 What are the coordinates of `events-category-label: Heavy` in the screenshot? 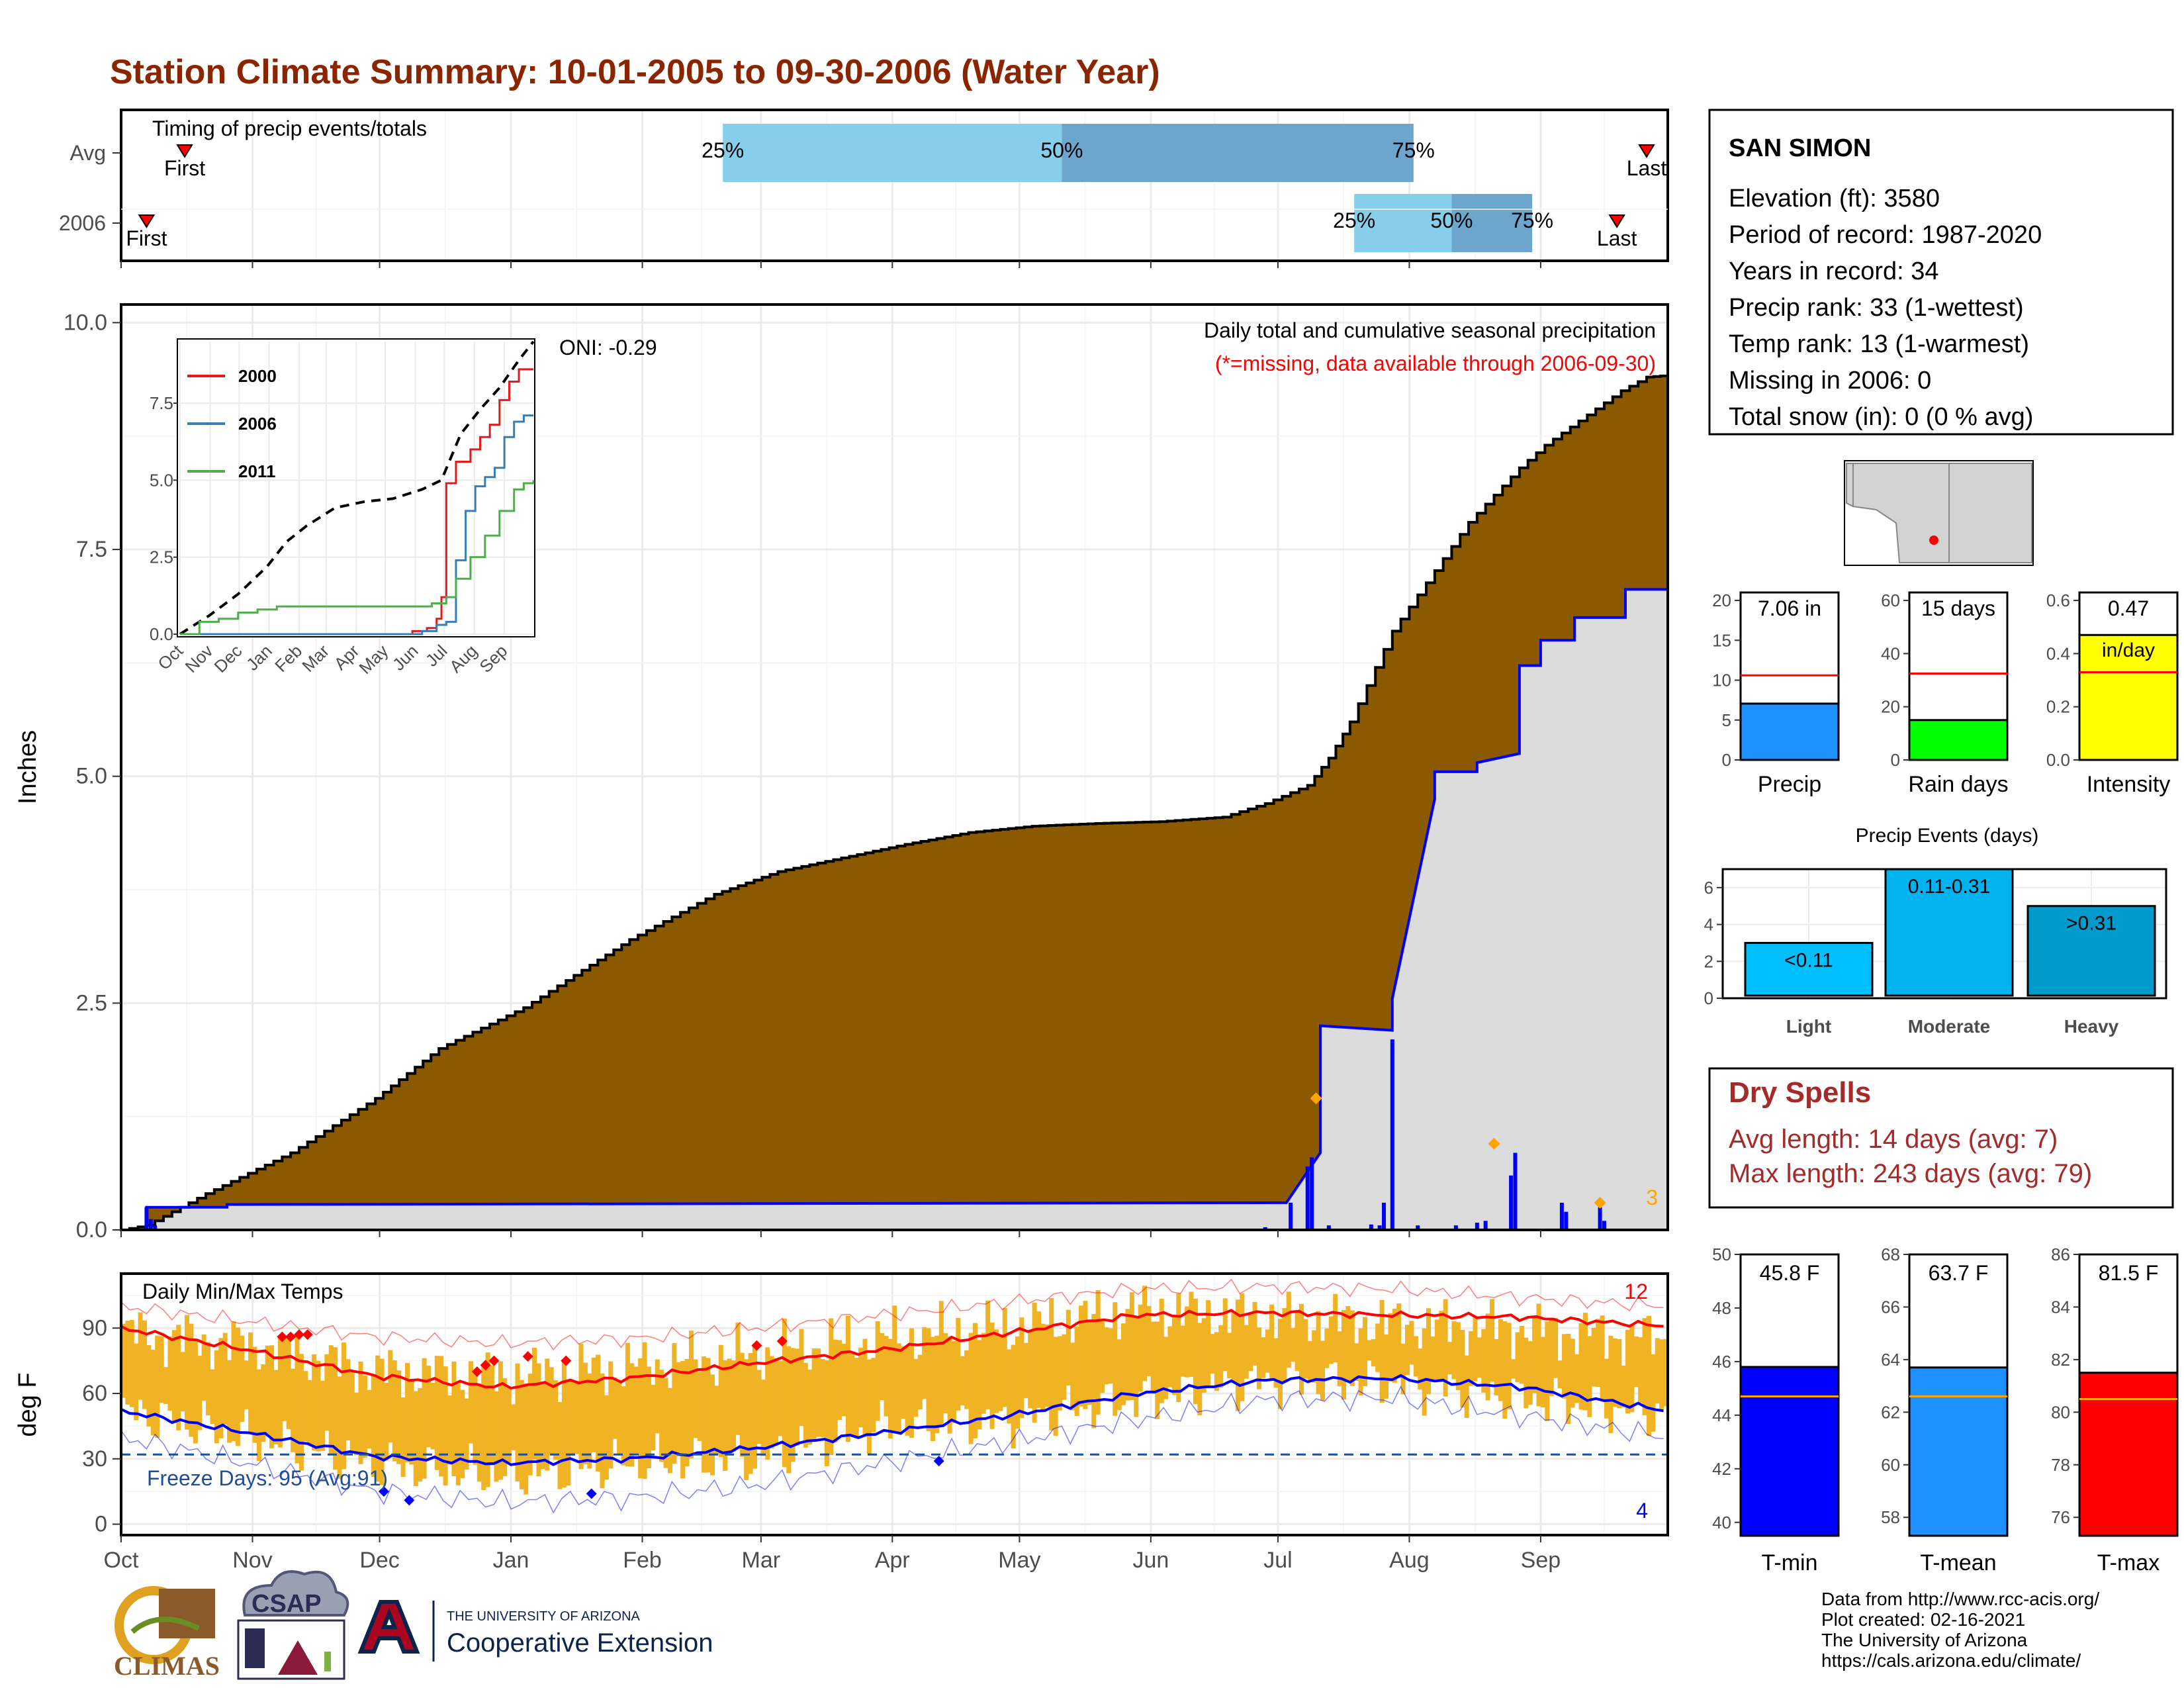 It's located at (2091, 1026).